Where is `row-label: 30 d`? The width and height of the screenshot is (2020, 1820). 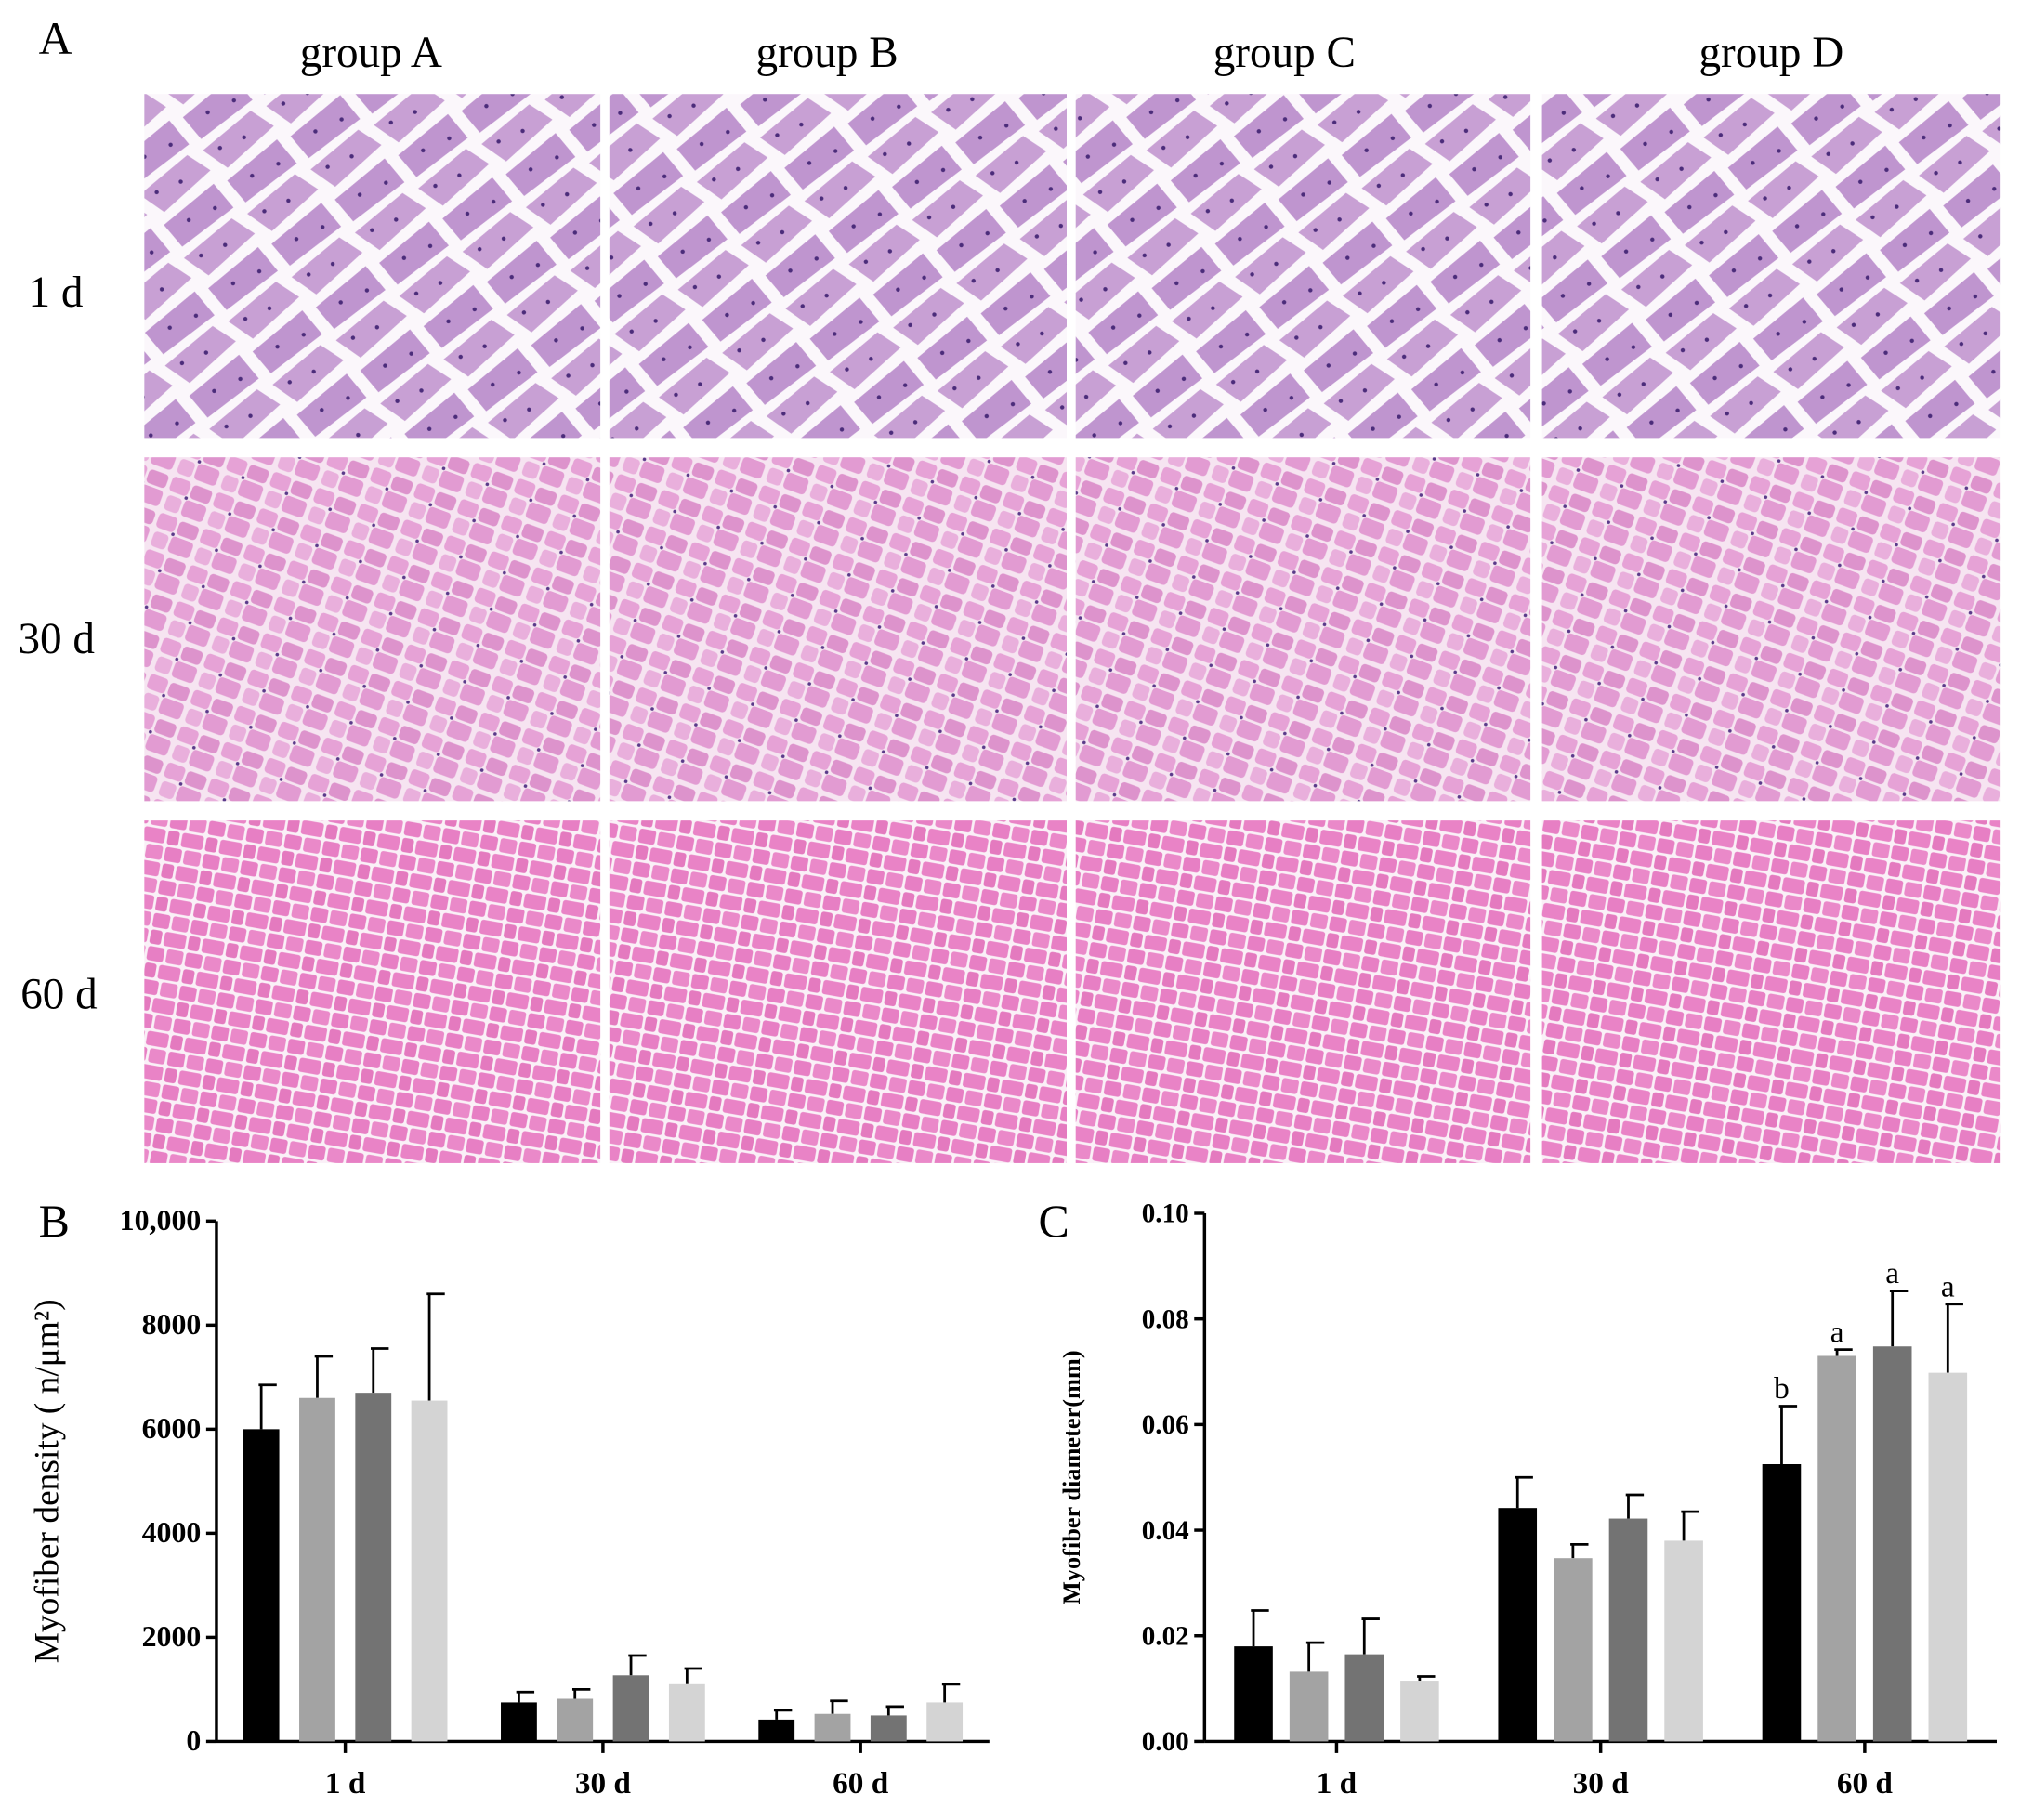
row-label: 30 d is located at coordinates (56, 639).